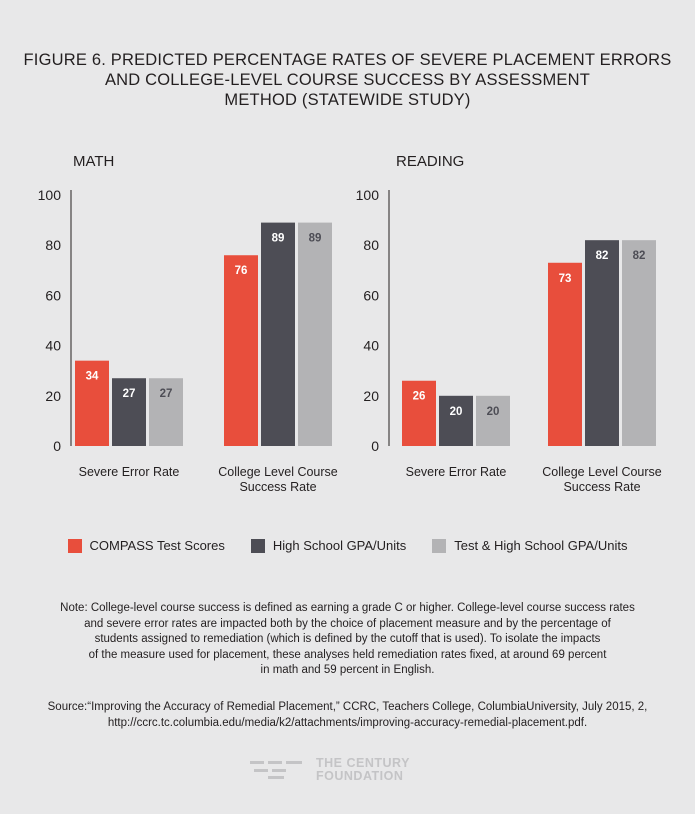 Image resolution: width=695 pixels, height=814 pixels. I want to click on logo-line: FOUNDATION, so click(360, 776).